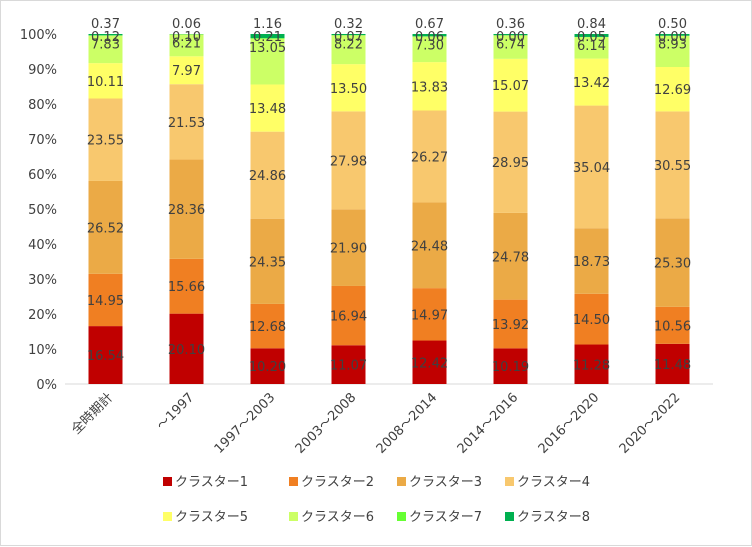  What do you see at coordinates (429, 87) in the screenshot?
I see `data-label: 13.83` at bounding box center [429, 87].